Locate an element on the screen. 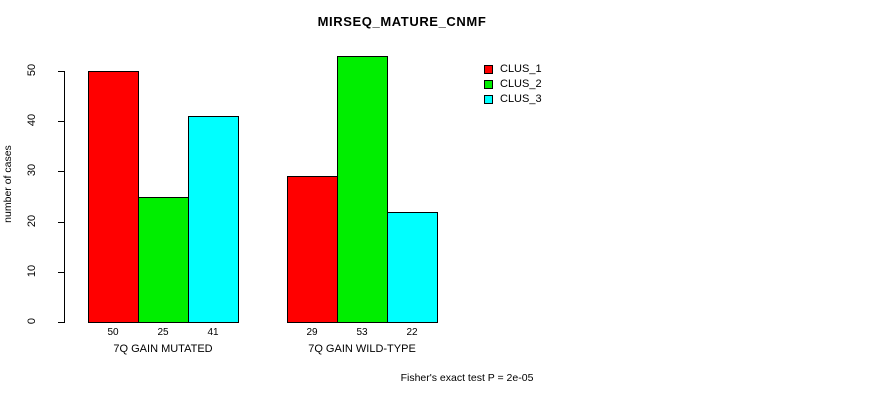 The height and width of the screenshot is (400, 890). y-tick-label-text: 20 is located at coordinates (32, 220).